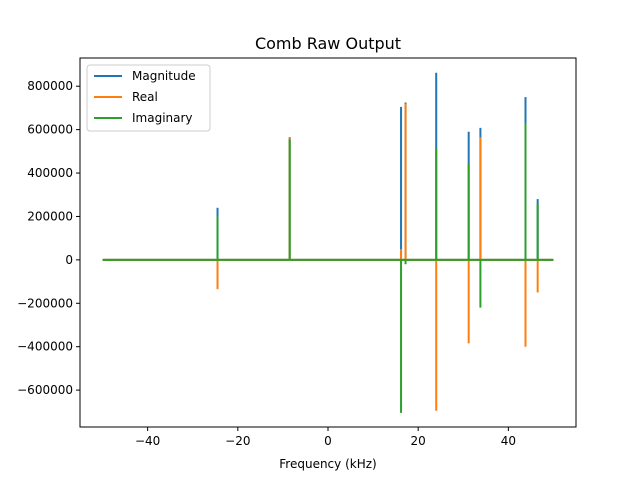 Image resolution: width=640 pixels, height=480 pixels. Describe the element at coordinates (237, 441) in the screenshot. I see `x-tick-label: −20` at that location.